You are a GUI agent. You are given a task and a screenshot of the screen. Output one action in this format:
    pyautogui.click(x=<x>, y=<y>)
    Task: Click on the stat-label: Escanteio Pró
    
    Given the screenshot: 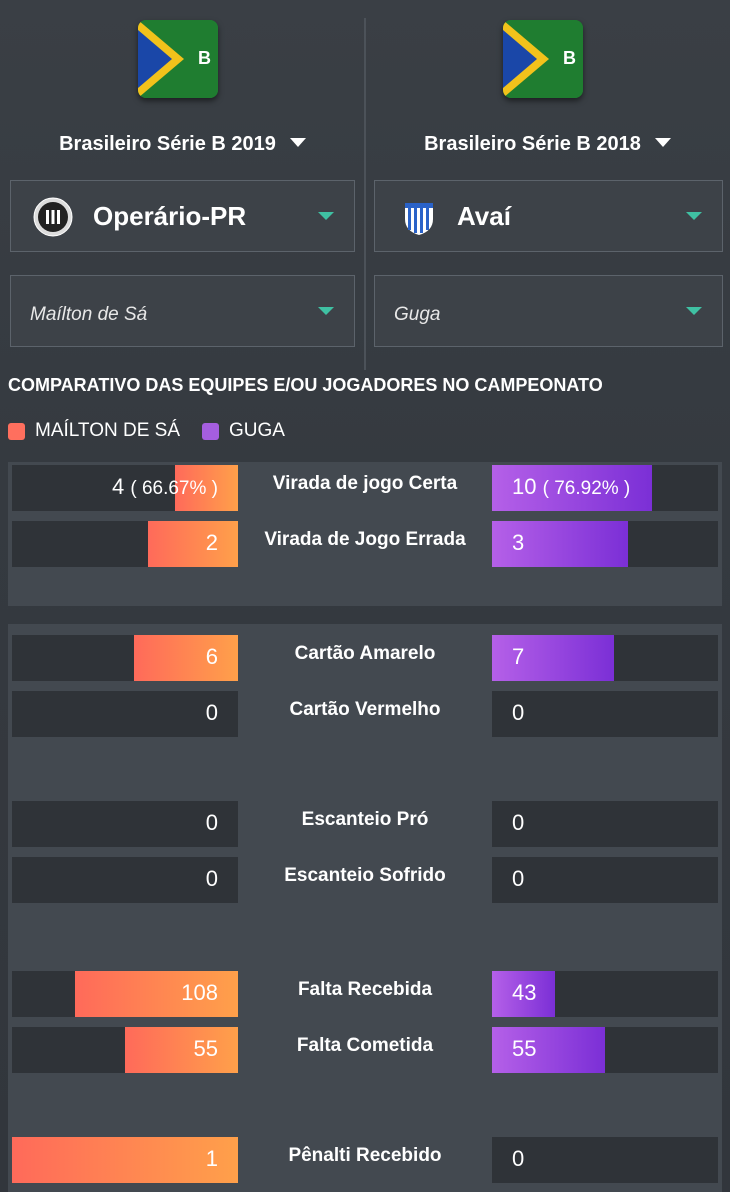 What is the action you would take?
    pyautogui.click(x=365, y=819)
    